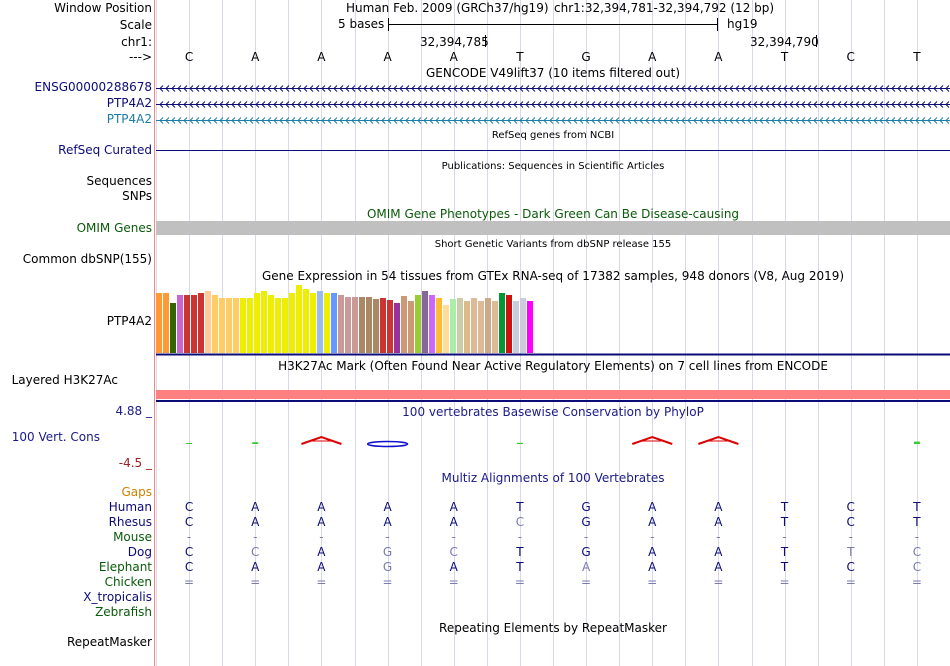  I want to click on gtex-track-label: PTP4A2, so click(129, 321).